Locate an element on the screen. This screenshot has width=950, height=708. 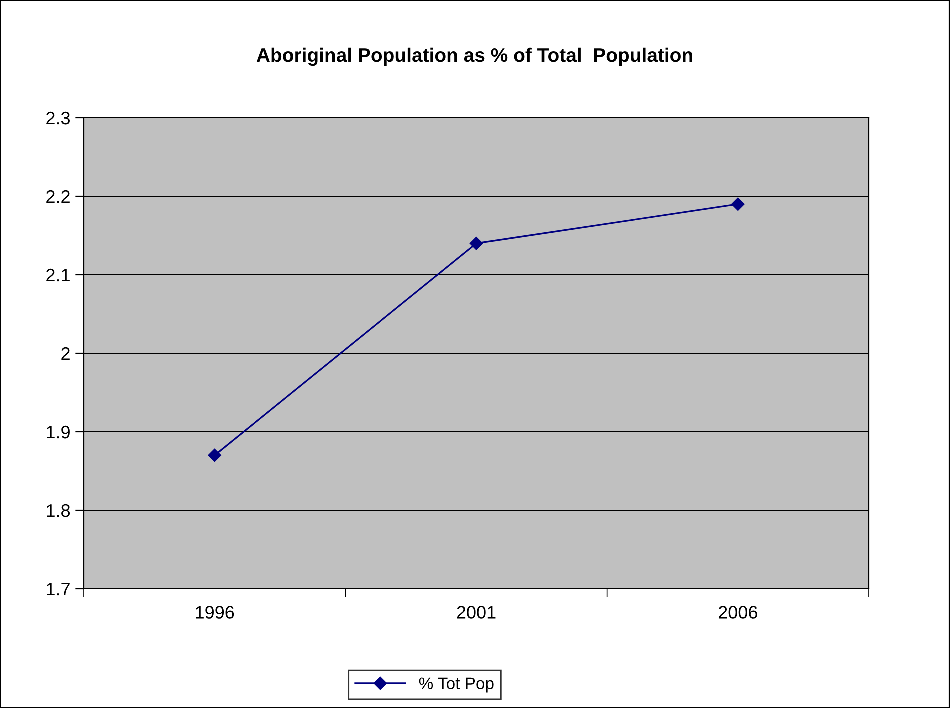
x-tick-label: 1996 is located at coordinates (215, 612).